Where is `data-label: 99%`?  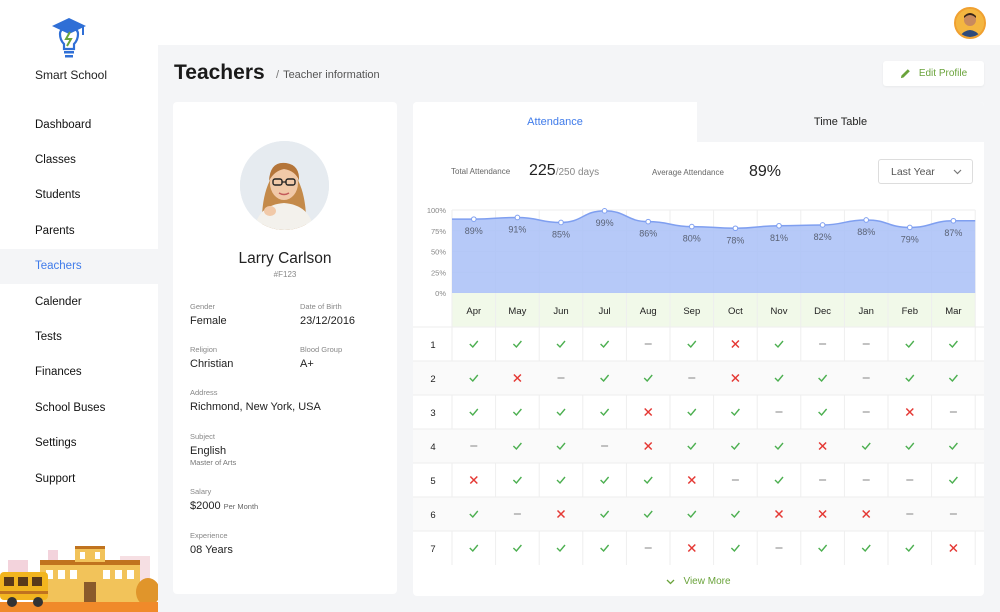 data-label: 99% is located at coordinates (605, 223).